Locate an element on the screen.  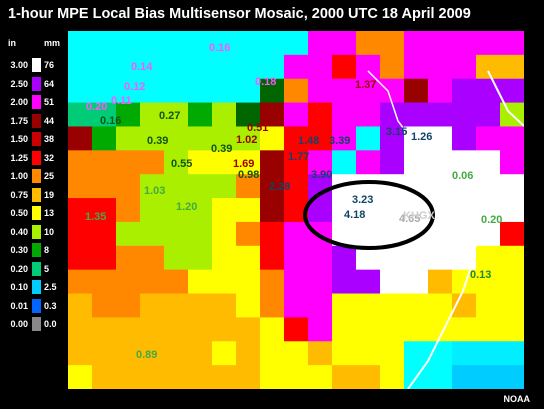
legend-inch-label: 1.50 is located at coordinates (19, 139).